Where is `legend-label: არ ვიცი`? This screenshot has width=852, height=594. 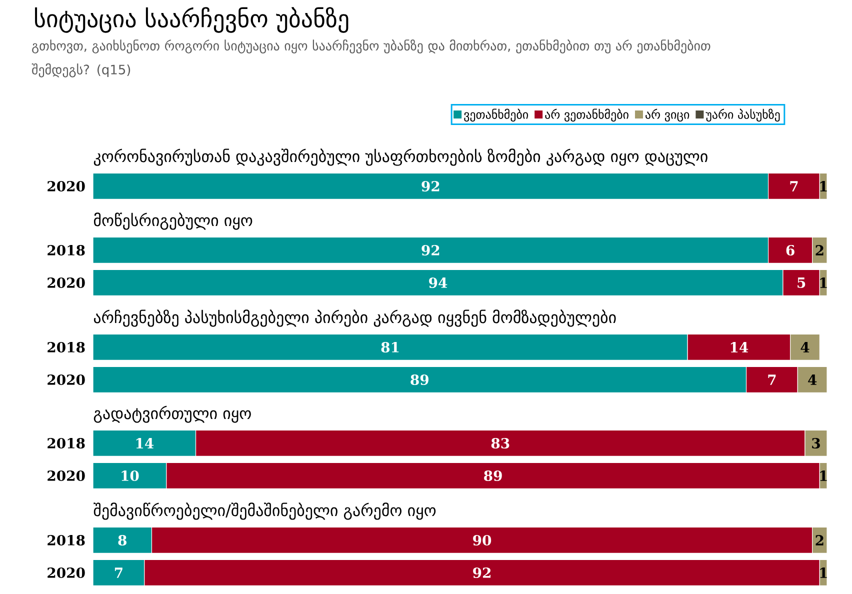 legend-label: არ ვიცი is located at coordinates (668, 115).